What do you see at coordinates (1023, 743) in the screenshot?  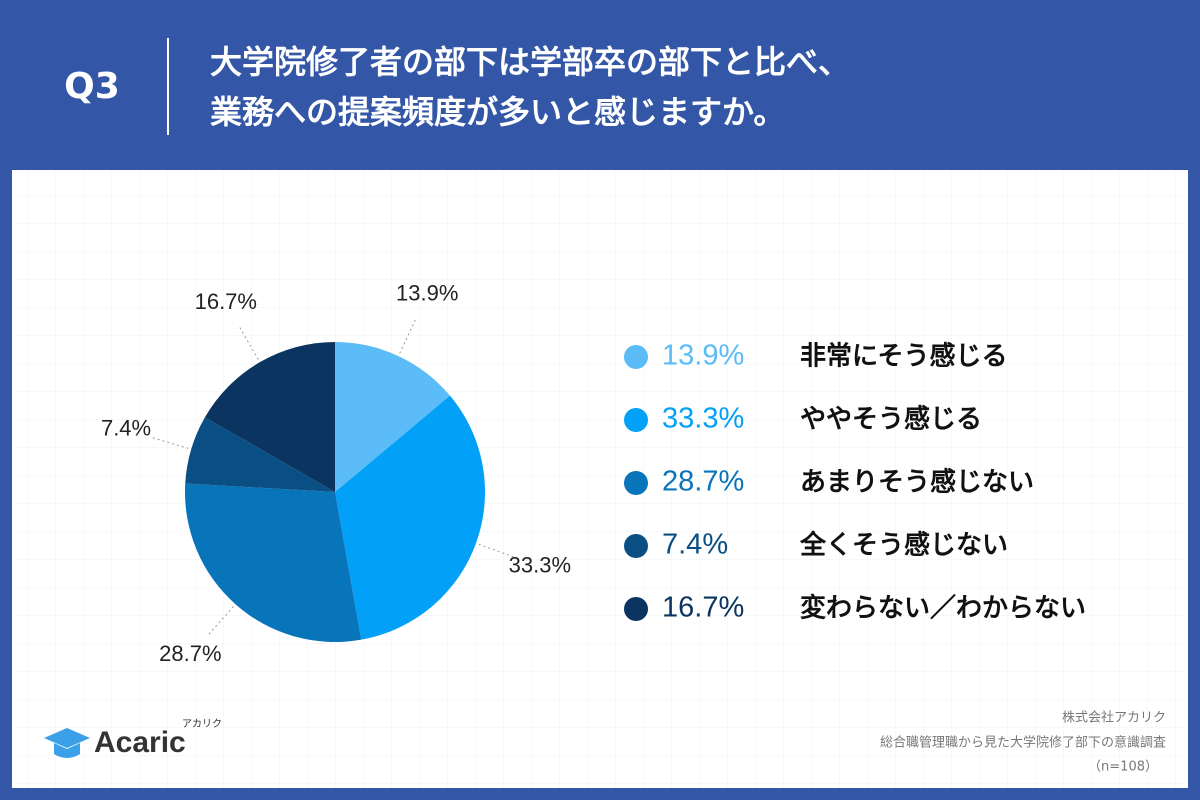 I see `source: 総合職管理職から見た大学院修了部下の意識調査` at bounding box center [1023, 743].